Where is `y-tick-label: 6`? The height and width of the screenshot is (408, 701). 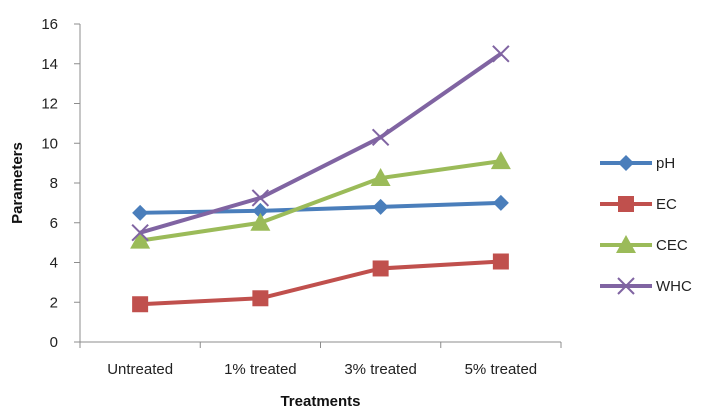 y-tick-label: 6 is located at coordinates (54, 223).